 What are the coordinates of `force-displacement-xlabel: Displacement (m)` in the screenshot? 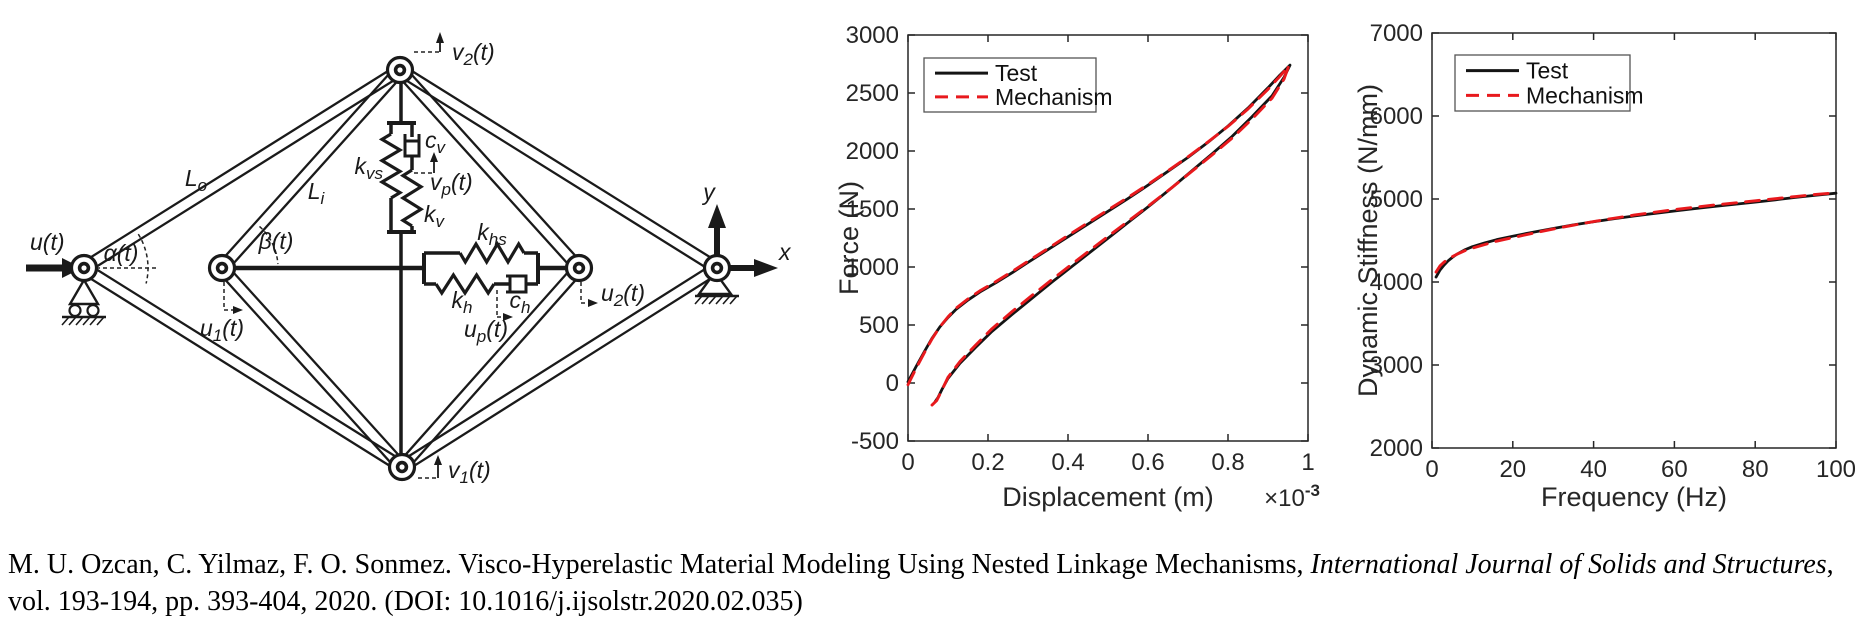 It's located at (1108, 497).